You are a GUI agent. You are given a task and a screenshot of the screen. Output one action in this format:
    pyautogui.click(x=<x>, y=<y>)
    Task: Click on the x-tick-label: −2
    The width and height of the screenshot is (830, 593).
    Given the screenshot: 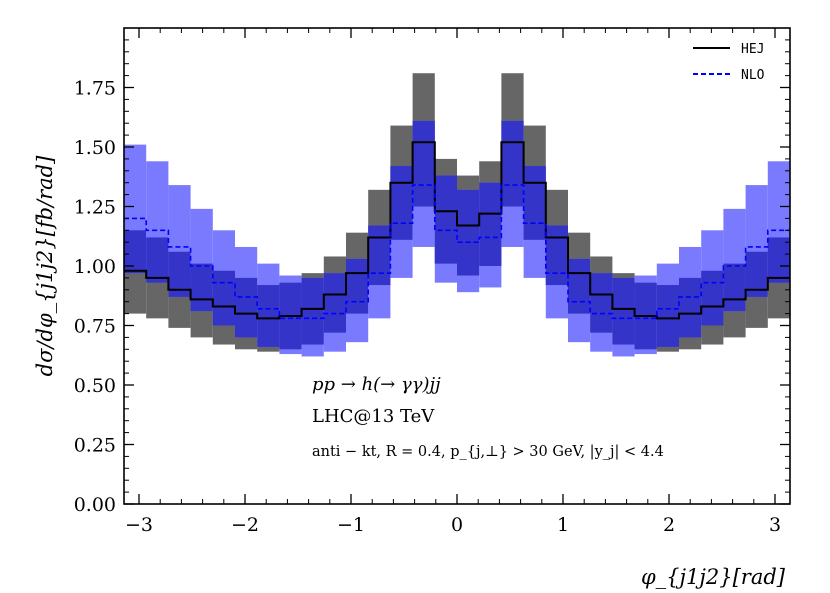 What is the action you would take?
    pyautogui.click(x=245, y=525)
    